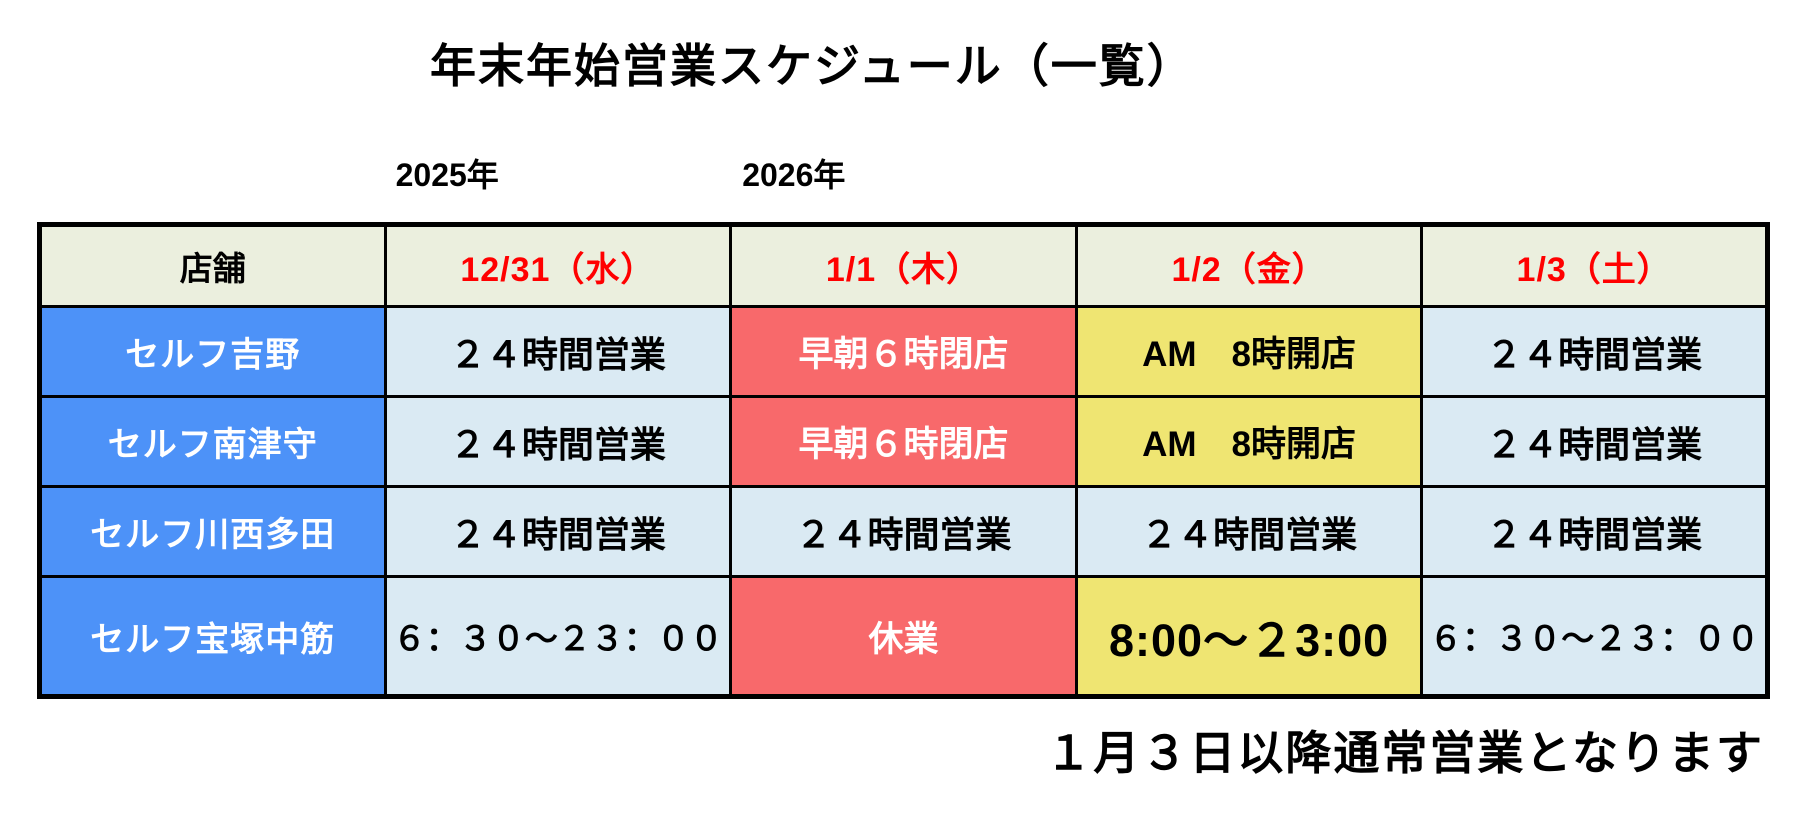  I want to click on header-cell-date-0102: 1/2（金）, so click(1249, 265).